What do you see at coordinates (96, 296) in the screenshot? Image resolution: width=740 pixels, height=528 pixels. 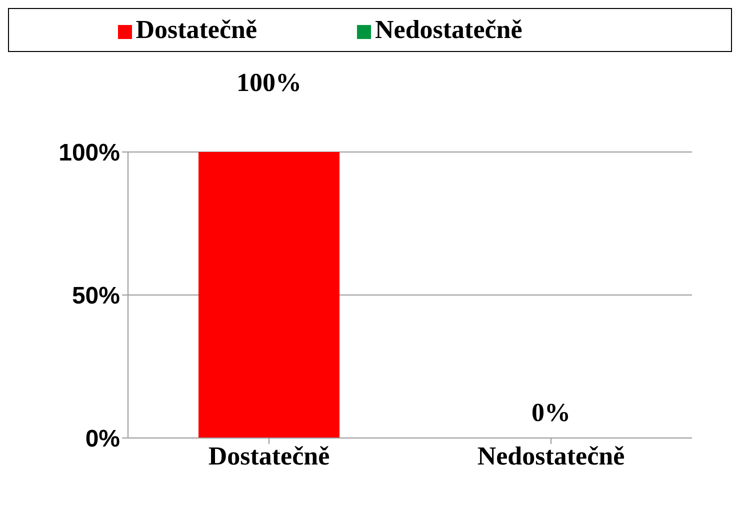 I see `y-tick-label: 50%` at bounding box center [96, 296].